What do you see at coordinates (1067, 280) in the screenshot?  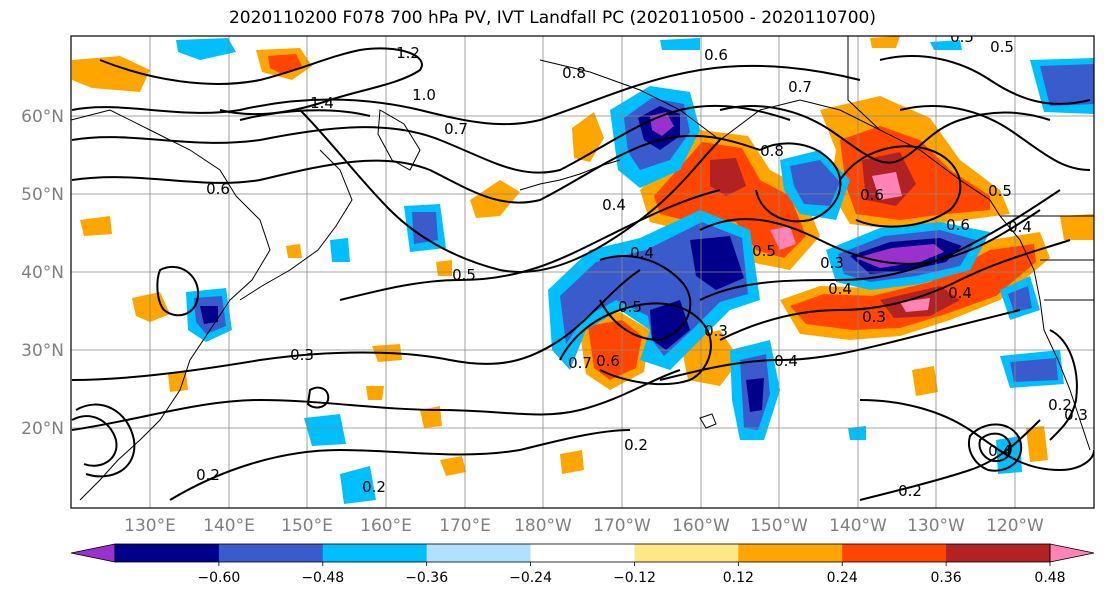 I see `border-us-states` at bounding box center [1067, 280].